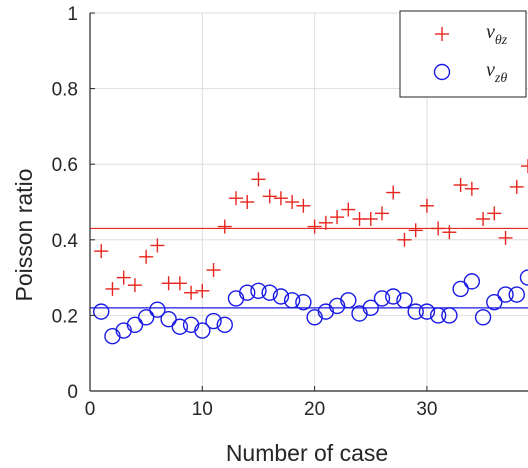  I want to click on legend: νθz νzθ, so click(463, 54).